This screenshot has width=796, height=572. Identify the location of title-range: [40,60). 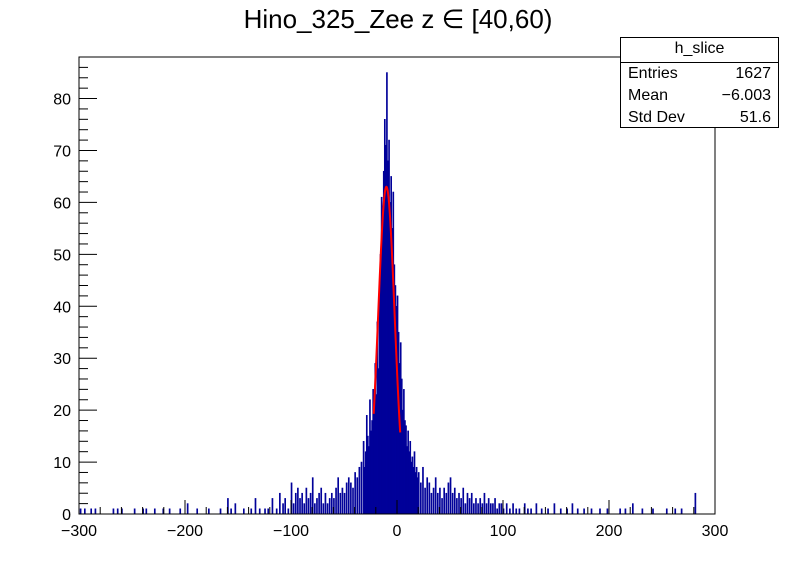
(508, 19).